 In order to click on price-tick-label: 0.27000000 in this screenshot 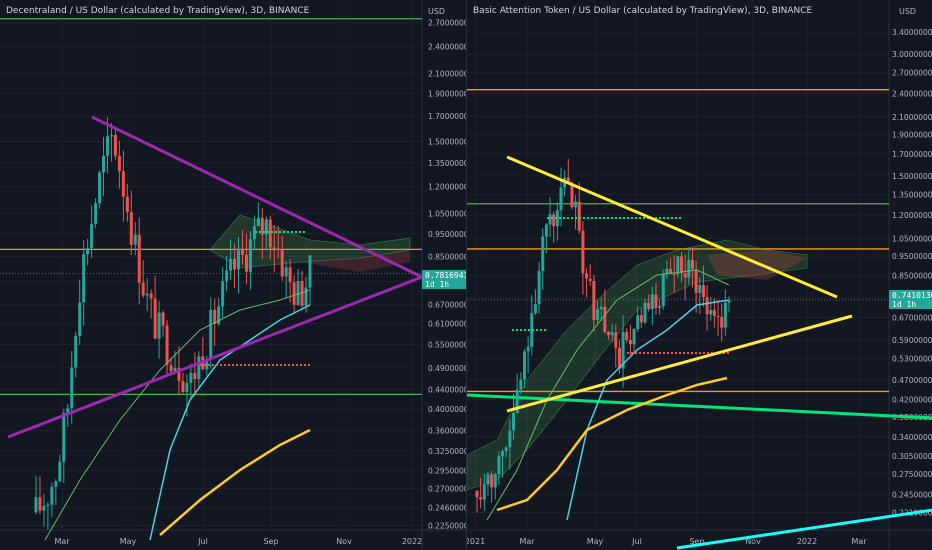, I will do `click(447, 489)`.